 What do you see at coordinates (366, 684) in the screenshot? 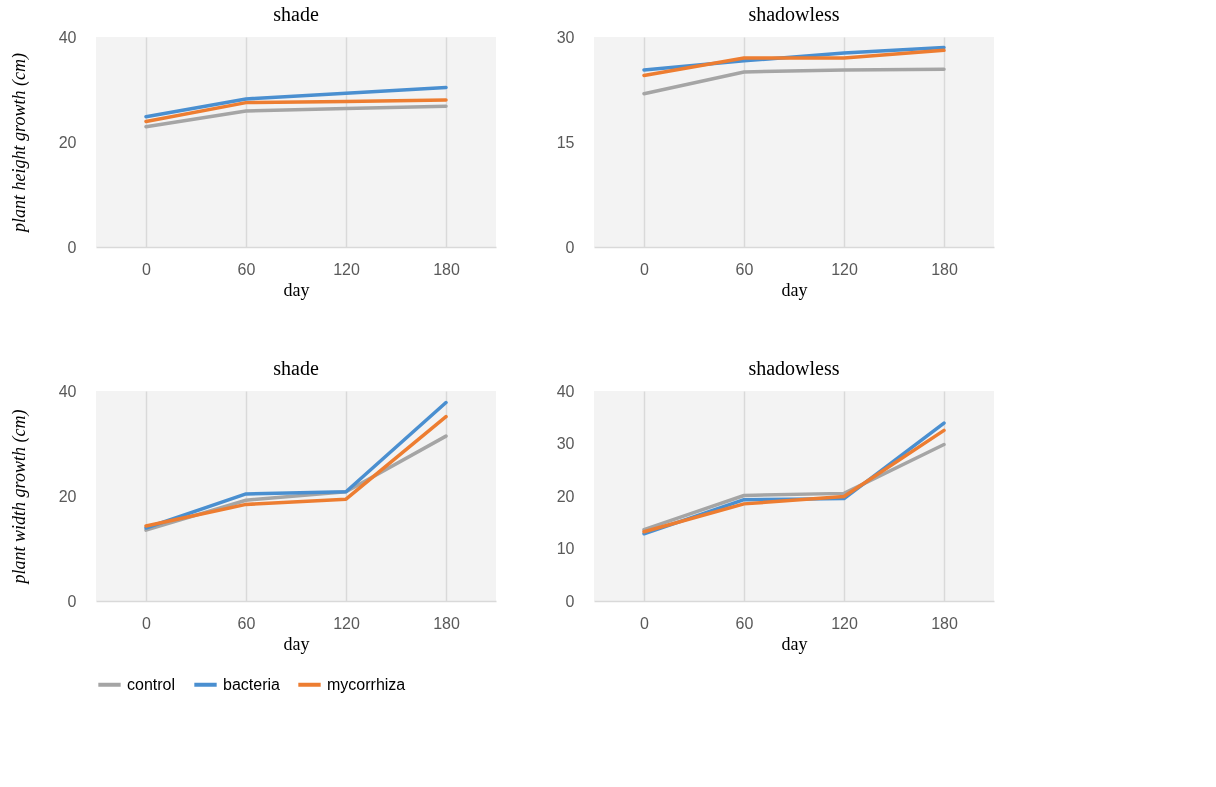
I see `legend-label: mycorrhiza` at bounding box center [366, 684].